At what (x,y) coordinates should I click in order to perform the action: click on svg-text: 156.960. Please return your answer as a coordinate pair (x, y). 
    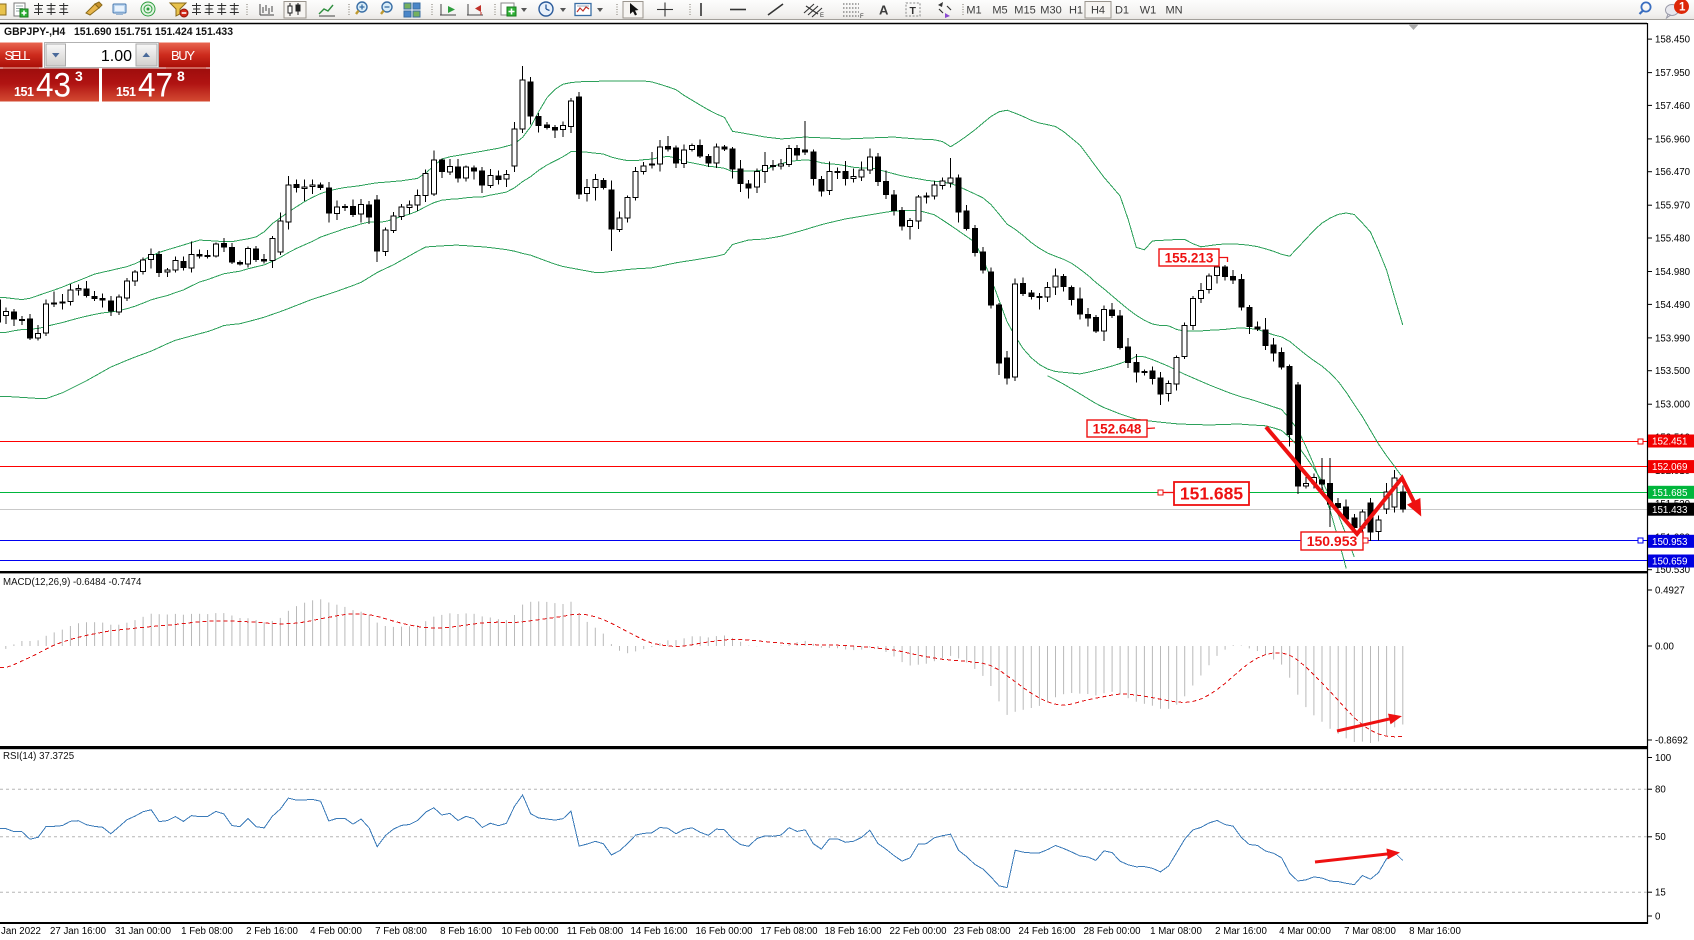
    Looking at the image, I should click on (1673, 139).